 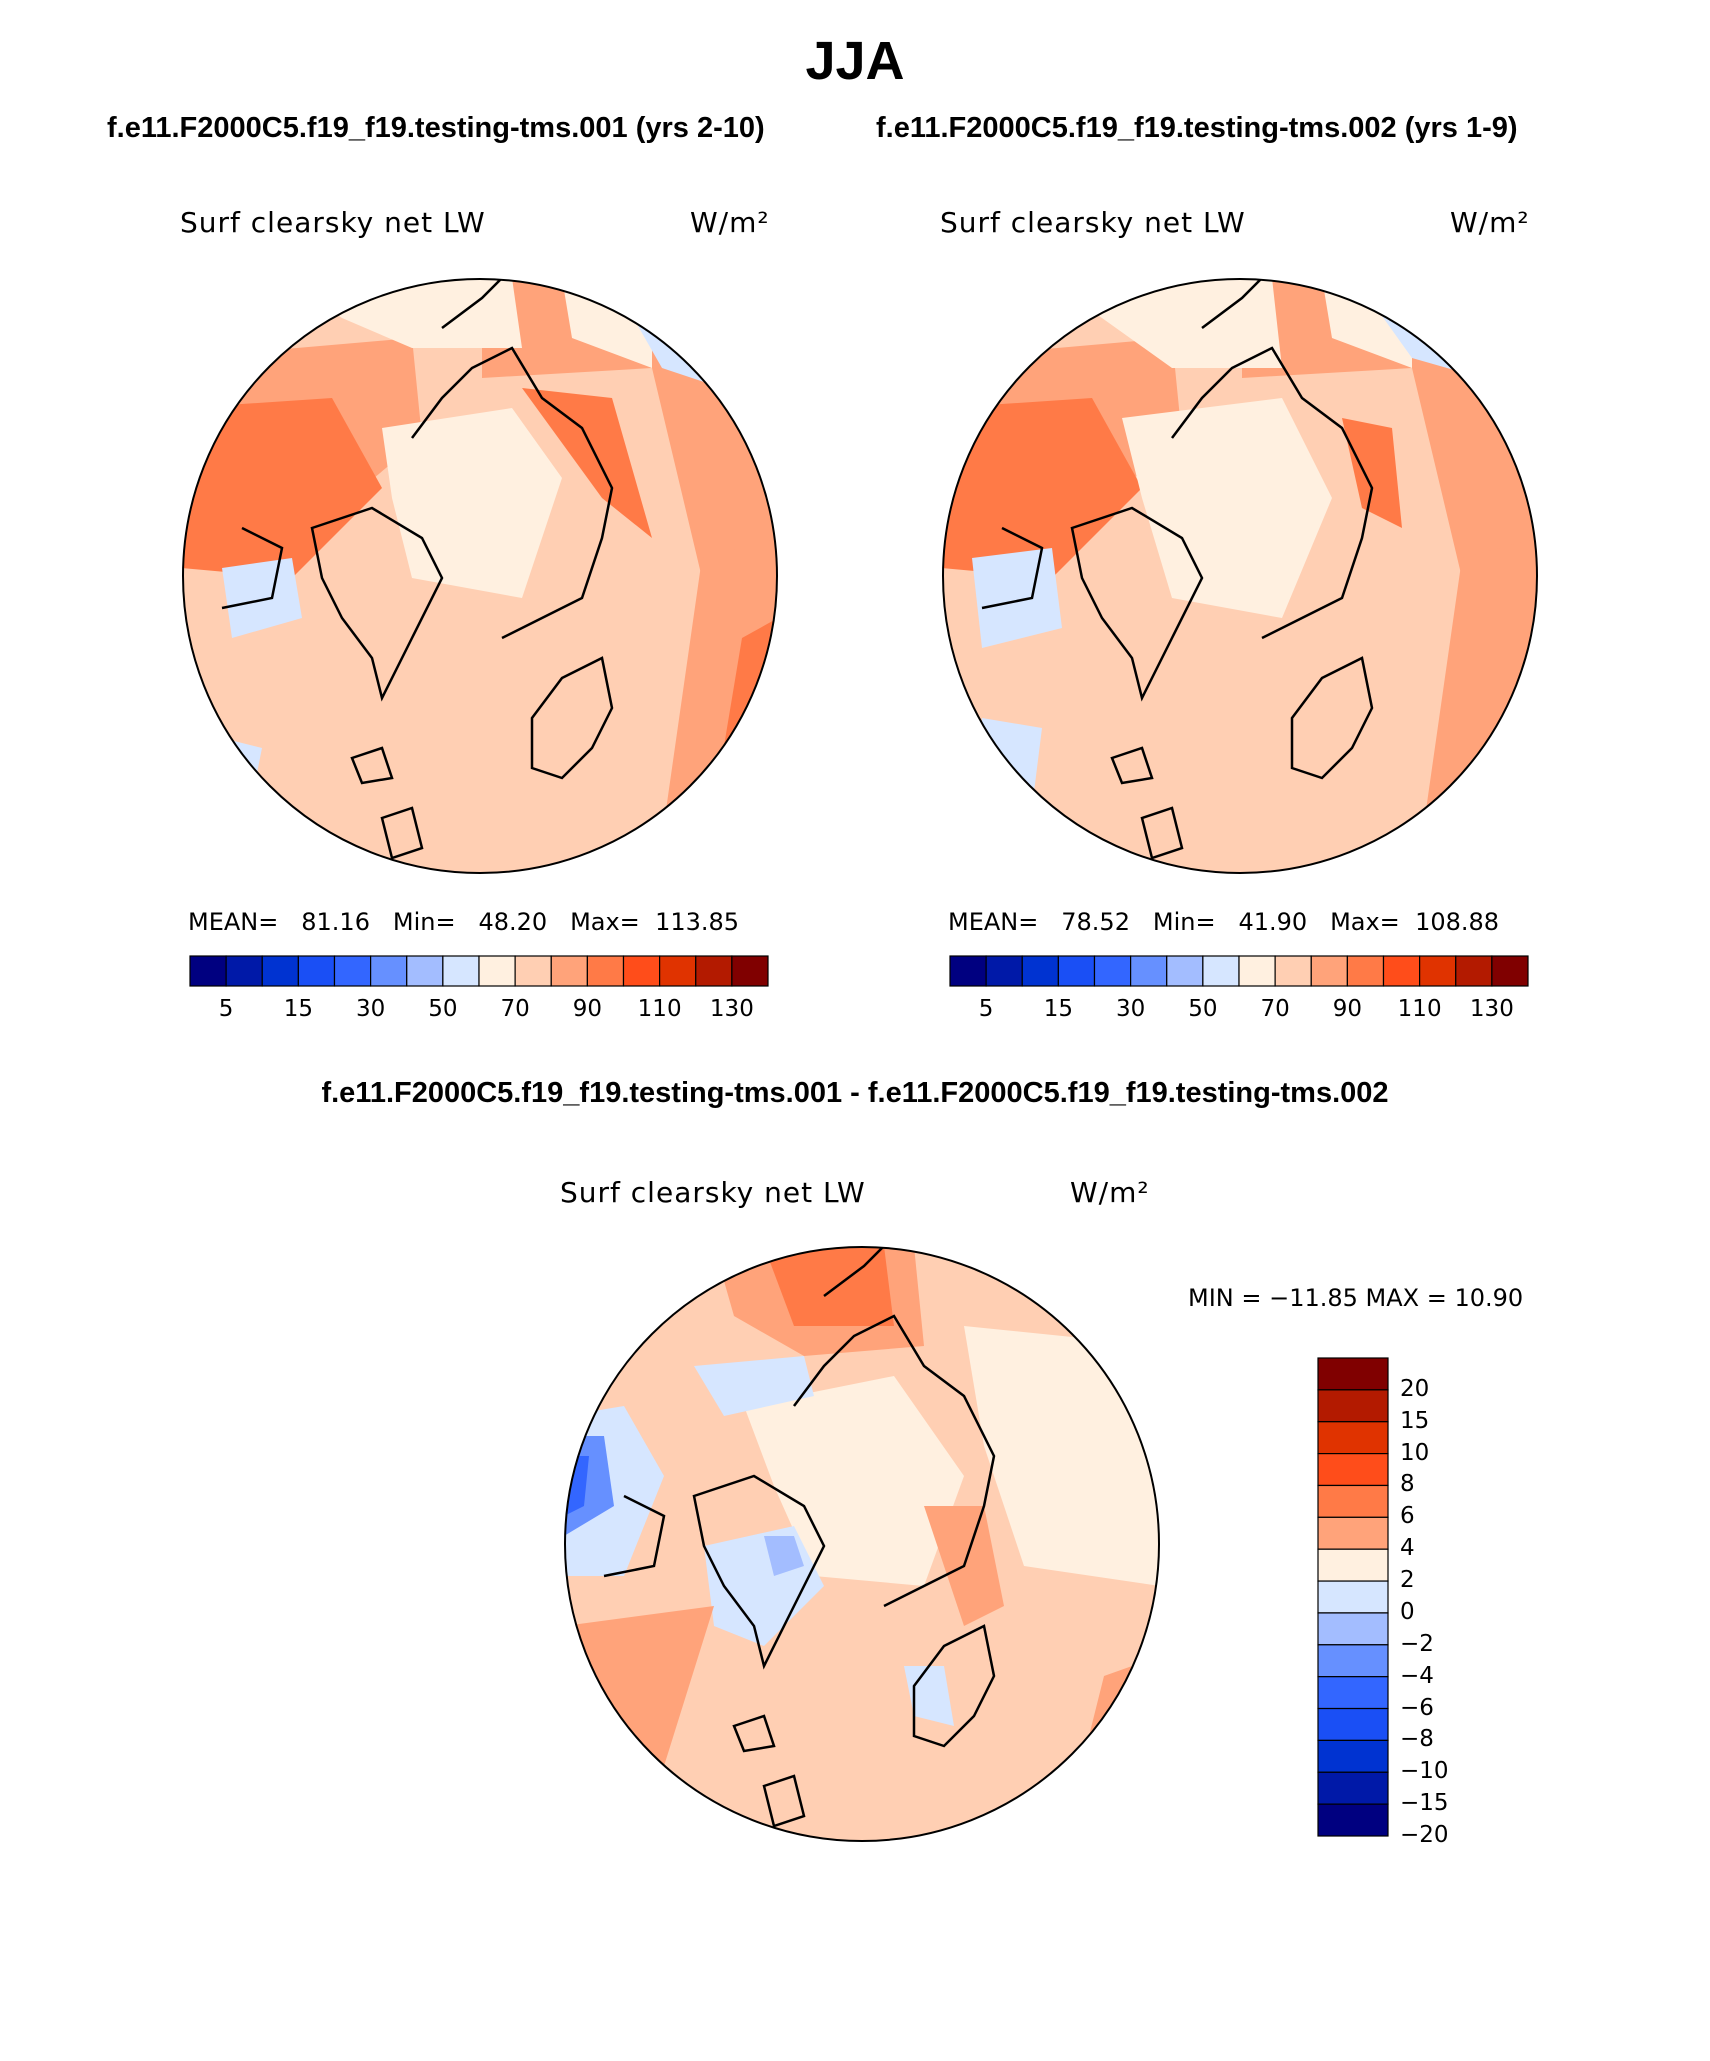 I want to click on panel1-coastline-canada, so click(x=472, y=304).